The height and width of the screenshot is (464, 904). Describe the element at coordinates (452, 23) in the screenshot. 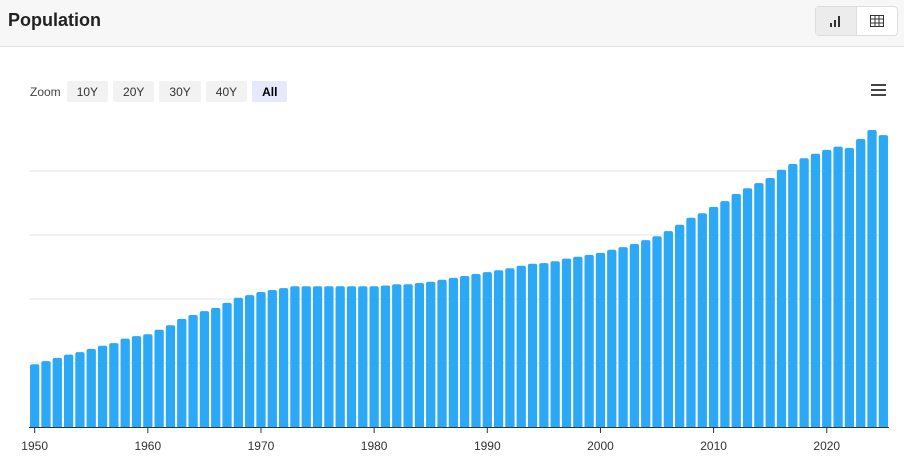

I see `header: Population` at that location.